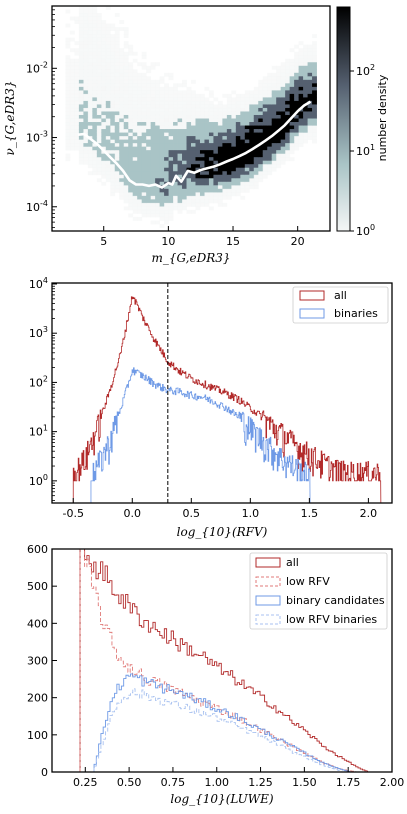 Image resolution: width=407 pixels, height=814 pixels. I want to click on x-tick-label: 0.50, so click(129, 782).